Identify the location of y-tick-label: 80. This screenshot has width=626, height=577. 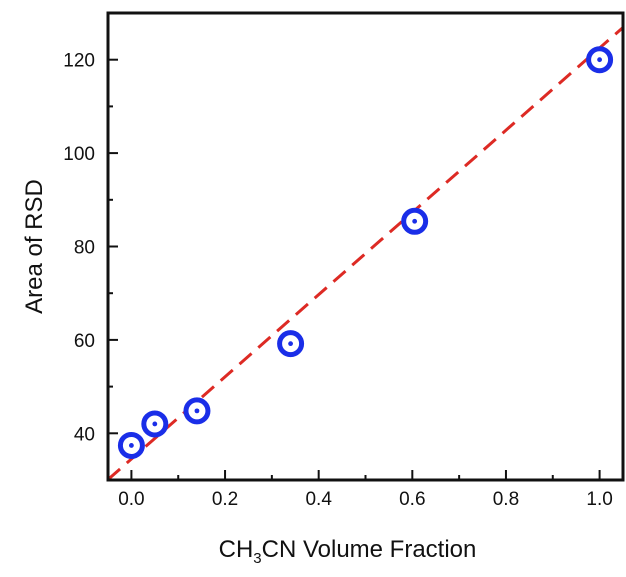
(84, 248).